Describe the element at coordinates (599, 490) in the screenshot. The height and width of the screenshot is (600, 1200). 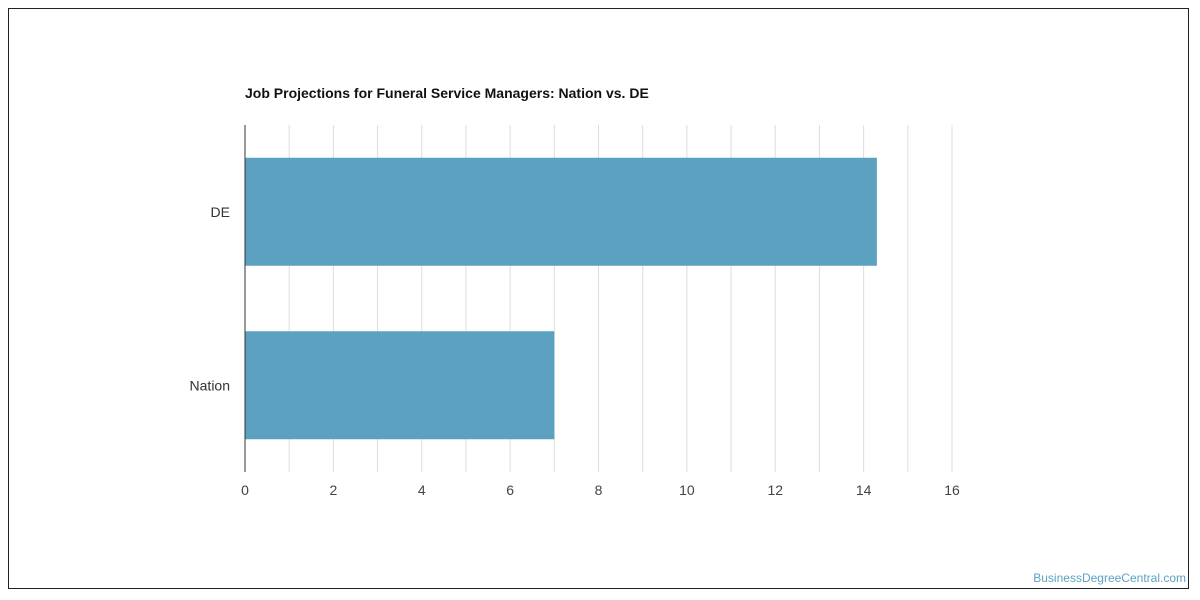
I see `x-tick-label: 8` at that location.